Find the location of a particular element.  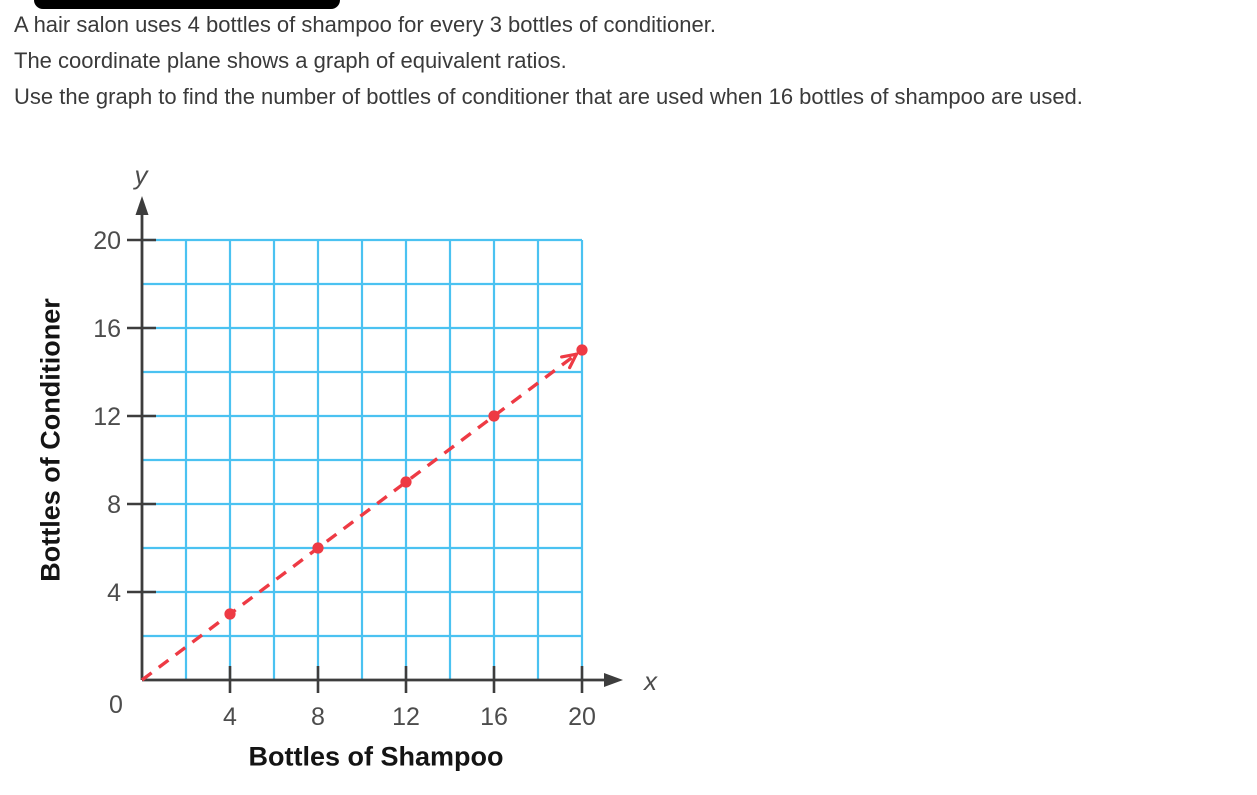

x-axis-letter: x is located at coordinates (650, 681).